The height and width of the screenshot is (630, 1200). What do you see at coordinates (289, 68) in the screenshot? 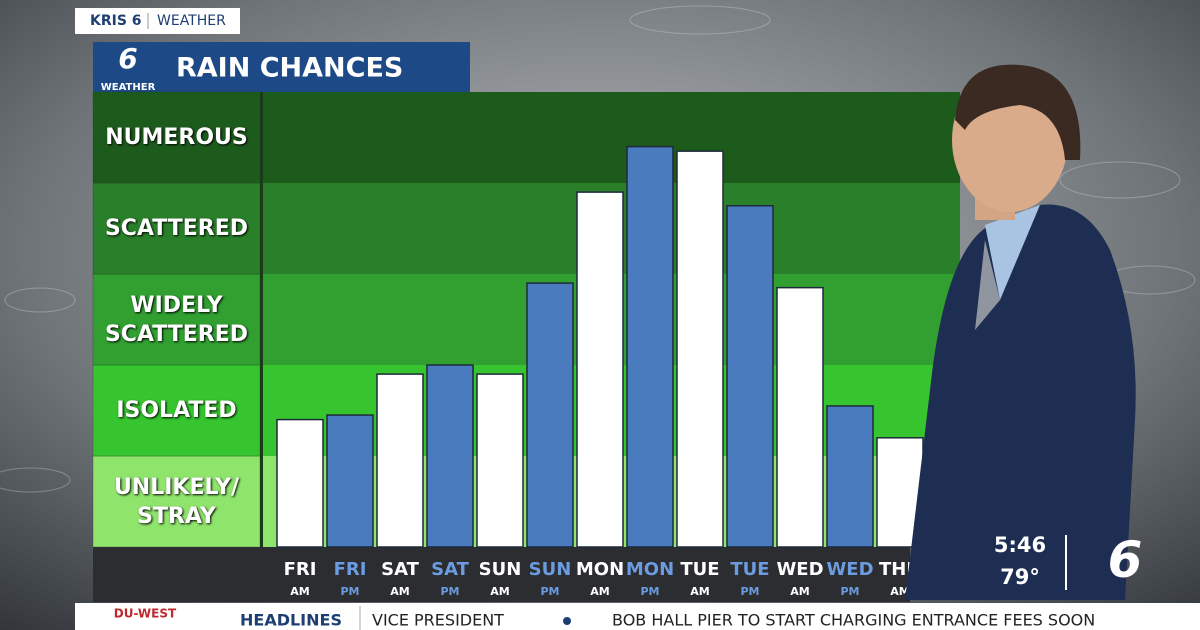
I see `chart-title: RAIN CHANCES` at bounding box center [289, 68].